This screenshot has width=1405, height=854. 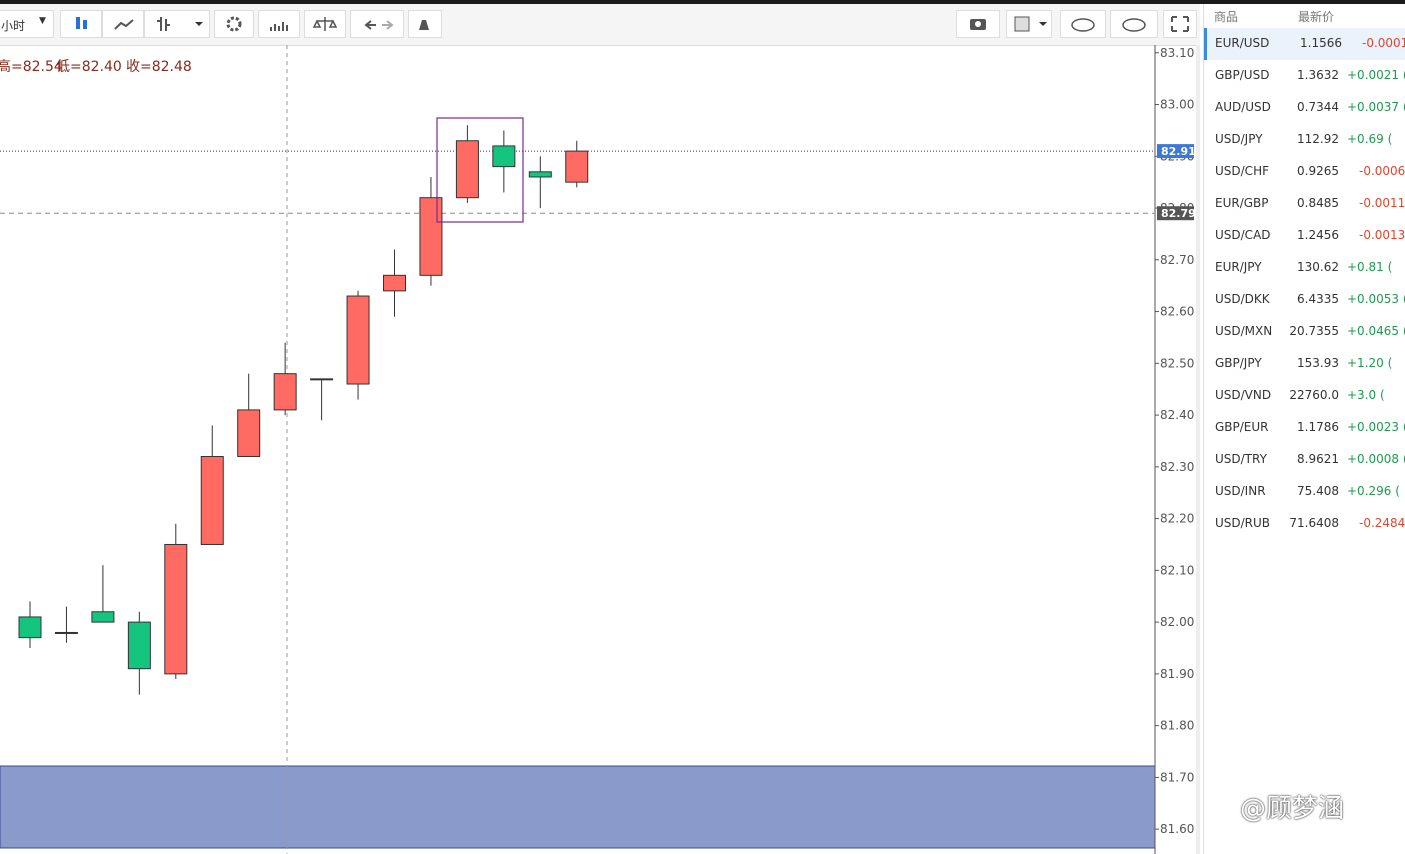 I want to click on change: +0.69 (, so click(x=1370, y=139).